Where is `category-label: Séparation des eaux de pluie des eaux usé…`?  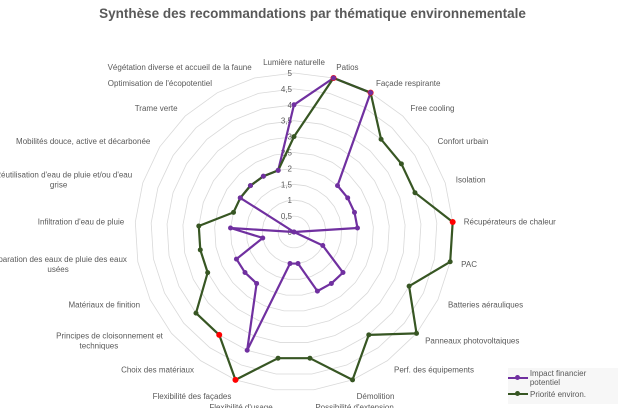
category-label: Séparation des eaux de pluie des eaux usé… is located at coordinates (63, 264).